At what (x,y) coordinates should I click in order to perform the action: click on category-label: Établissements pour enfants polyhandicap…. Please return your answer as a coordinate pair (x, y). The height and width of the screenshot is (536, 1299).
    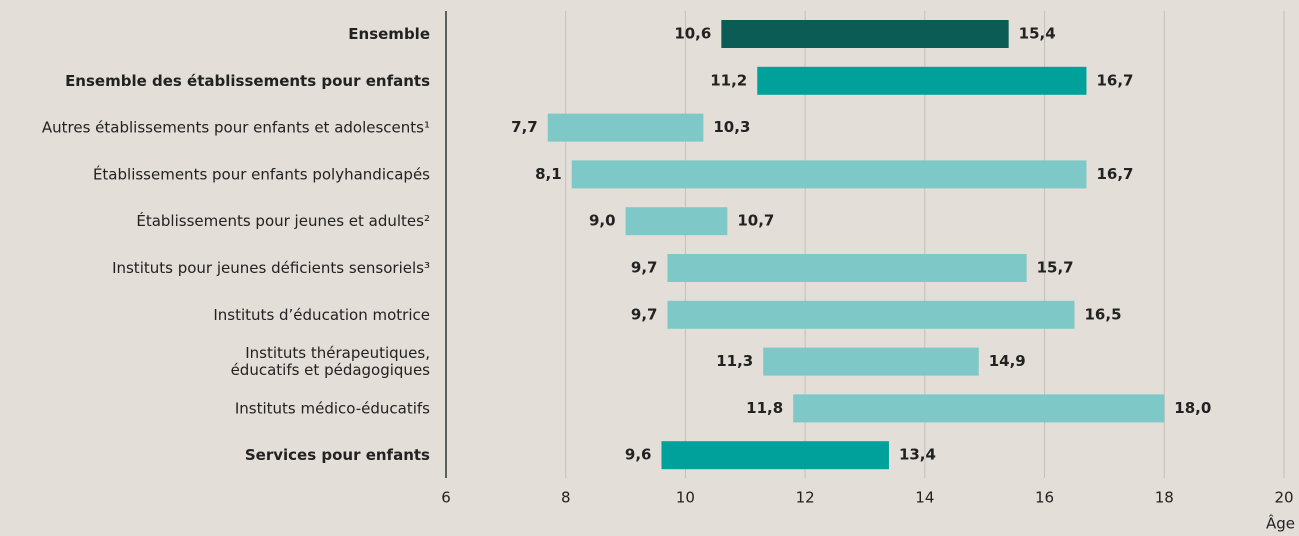
    Looking at the image, I should click on (261, 173).